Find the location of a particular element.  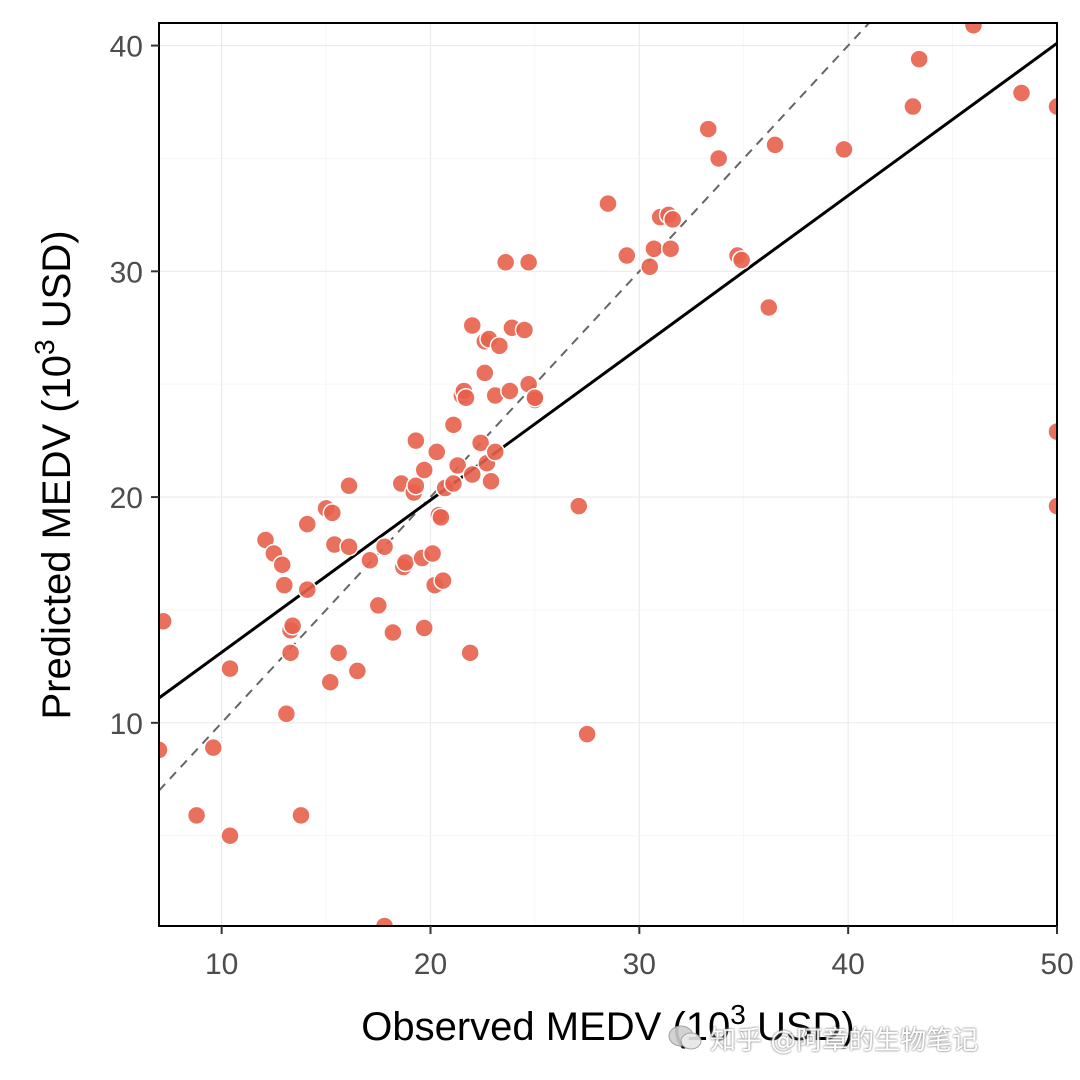

wechat-icon is located at coordinates (685, 1038).